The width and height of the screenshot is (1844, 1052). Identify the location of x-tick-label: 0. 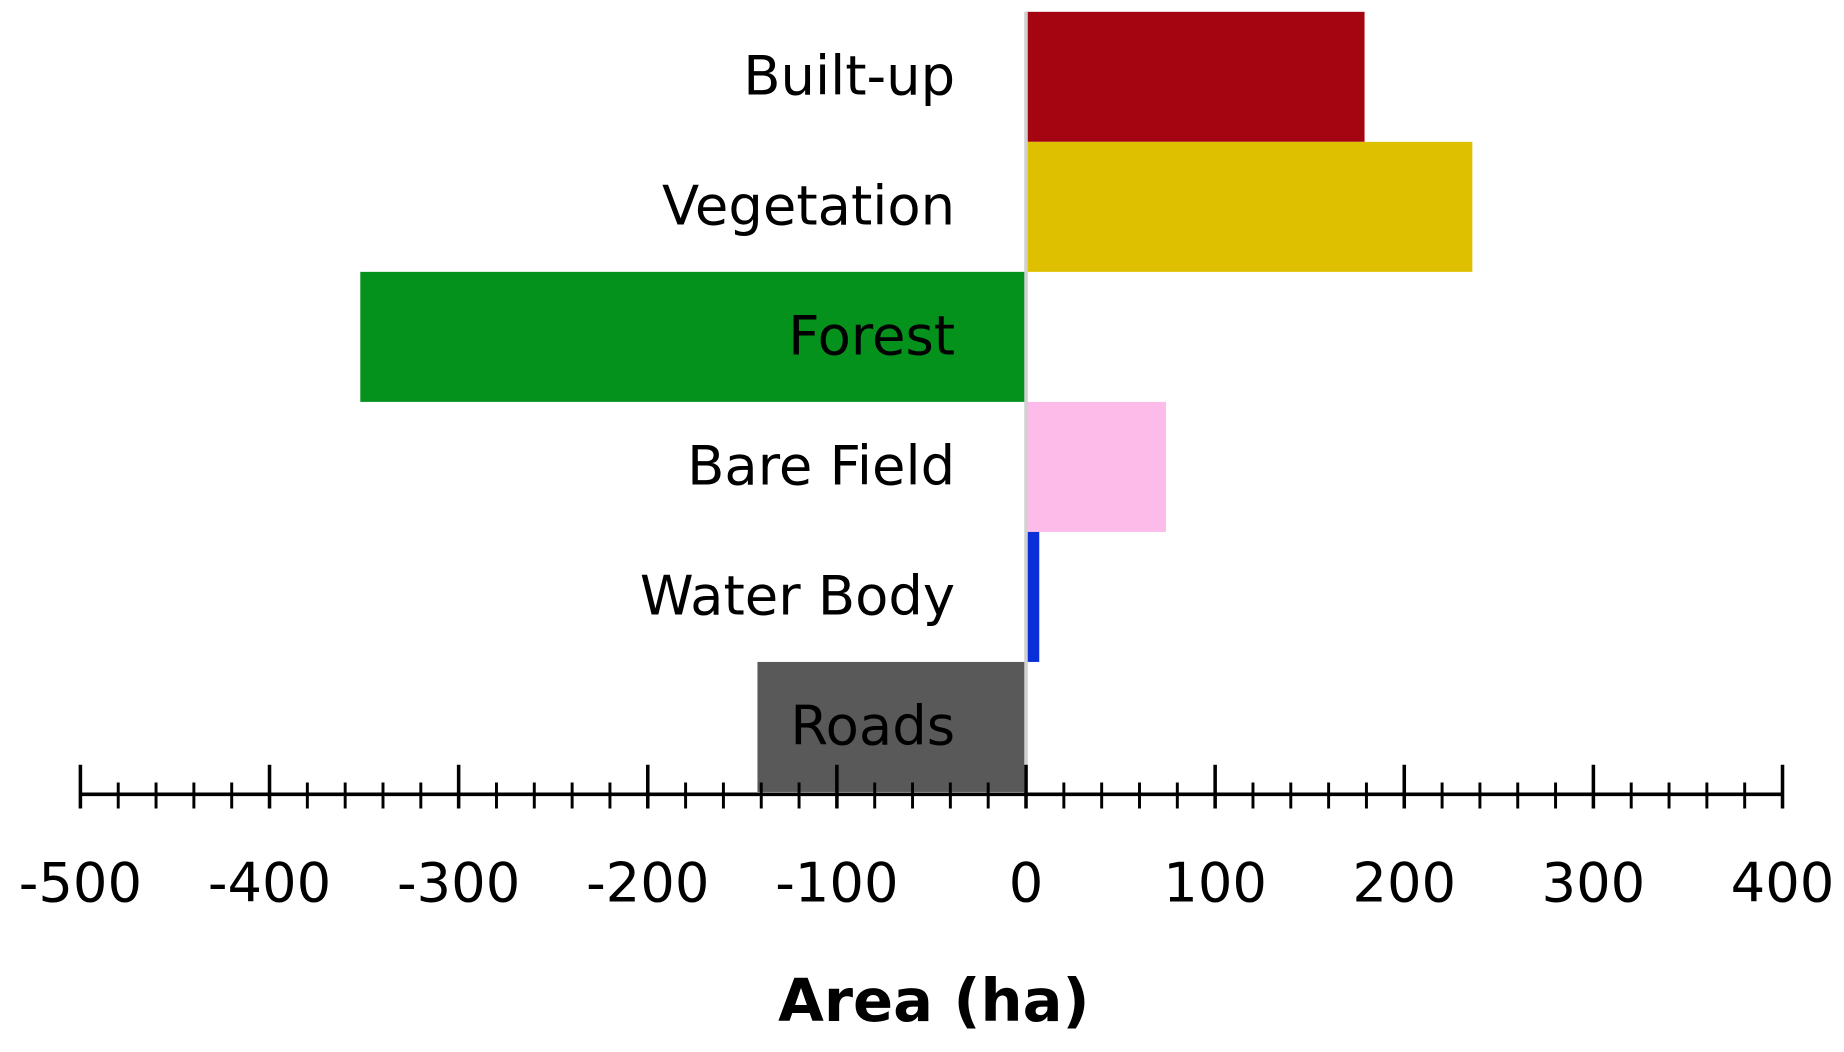
(1026, 883).